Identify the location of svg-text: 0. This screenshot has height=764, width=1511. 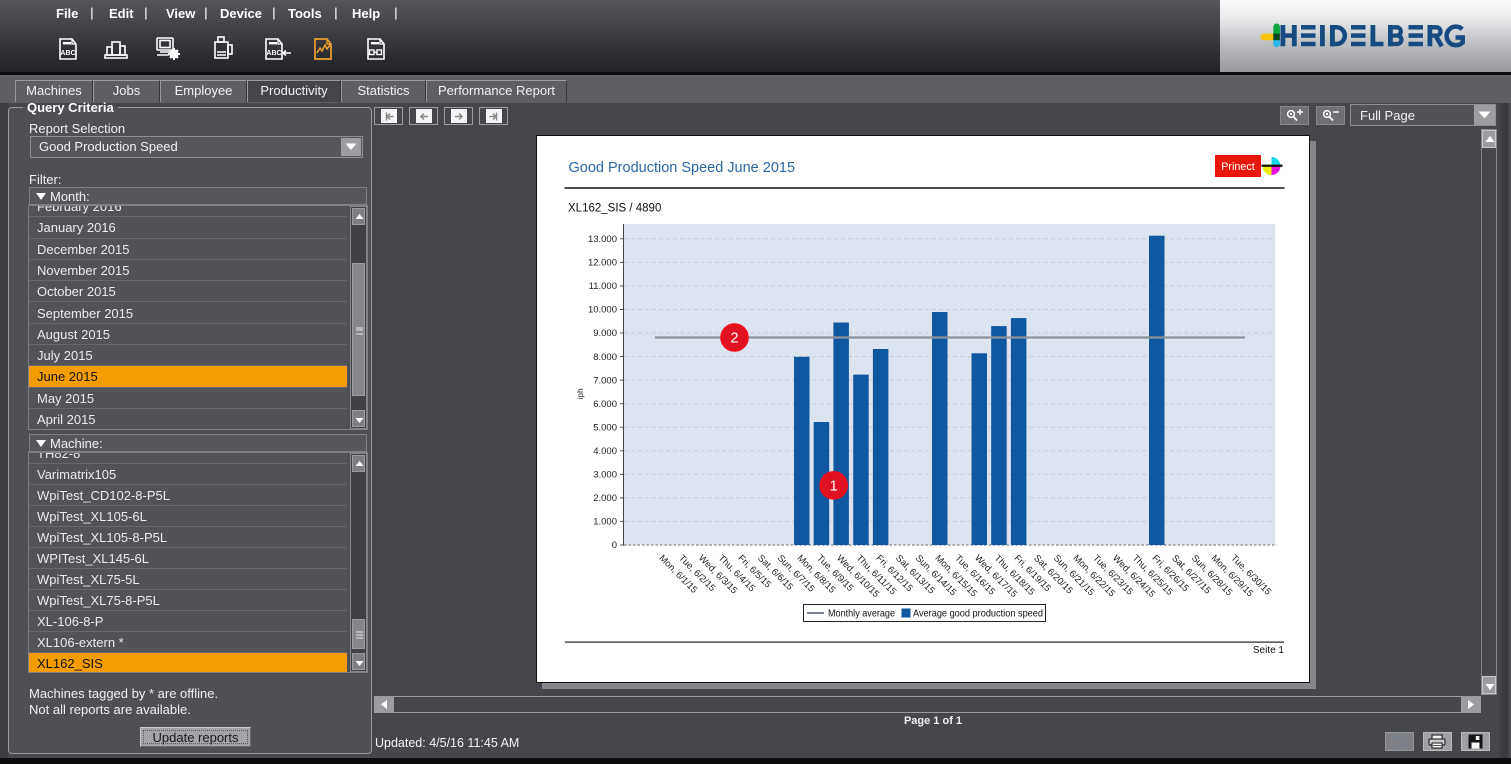
(614, 545).